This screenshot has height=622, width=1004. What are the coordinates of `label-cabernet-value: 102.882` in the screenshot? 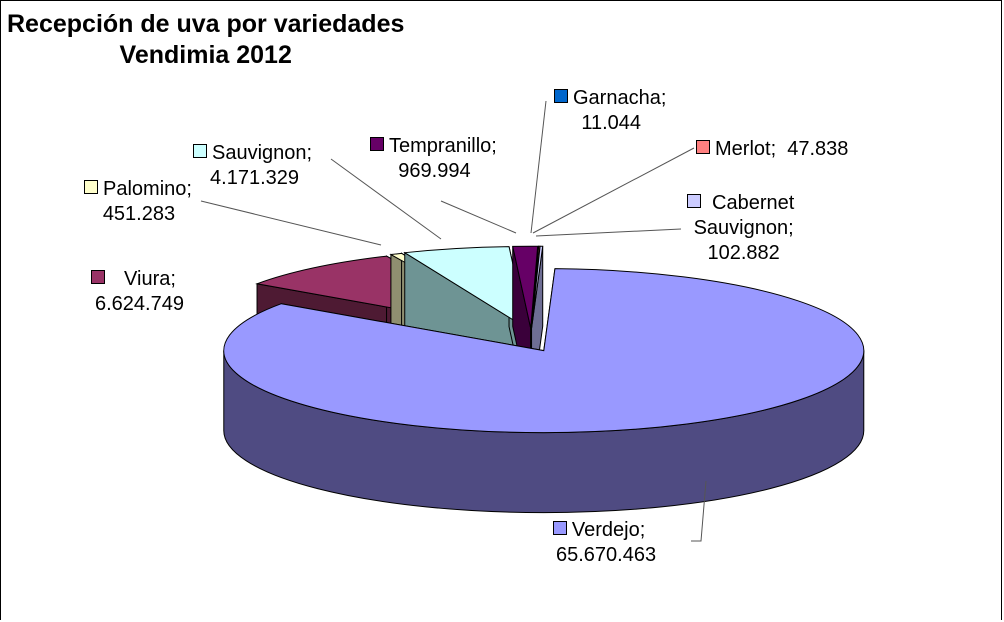 It's located at (743, 253).